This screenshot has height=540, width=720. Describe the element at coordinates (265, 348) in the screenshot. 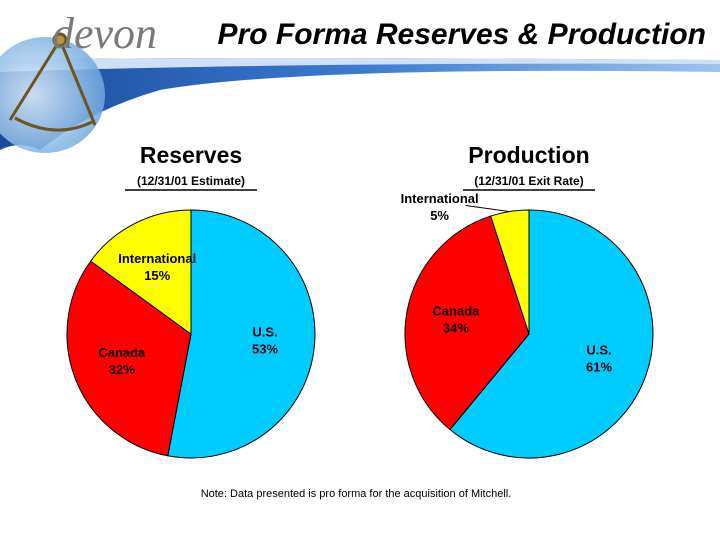

I see `slice-value-label: 53%` at that location.